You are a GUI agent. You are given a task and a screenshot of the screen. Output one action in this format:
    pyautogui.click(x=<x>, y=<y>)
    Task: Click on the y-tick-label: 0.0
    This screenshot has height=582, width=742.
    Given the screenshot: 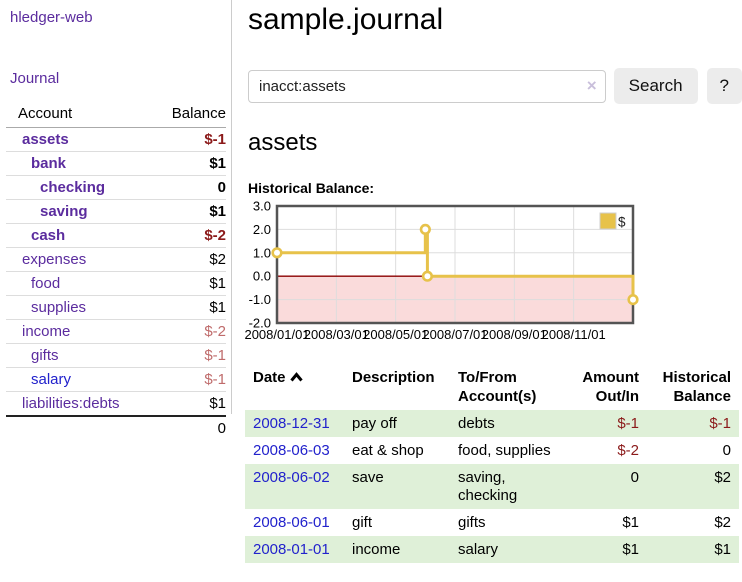 What is the action you would take?
    pyautogui.click(x=262, y=276)
    